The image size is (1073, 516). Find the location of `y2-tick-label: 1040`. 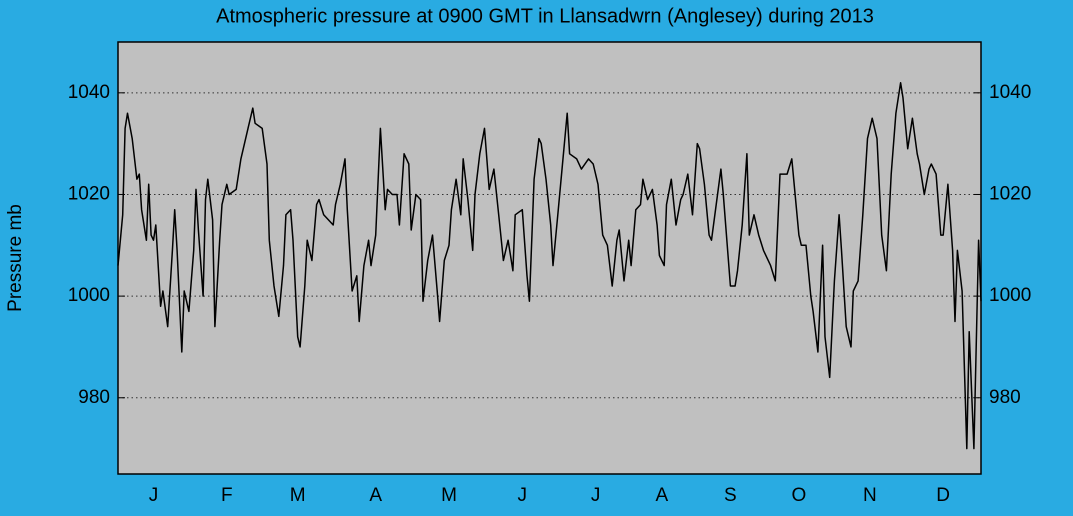

y2-tick-label: 1040 is located at coordinates (1010, 92).